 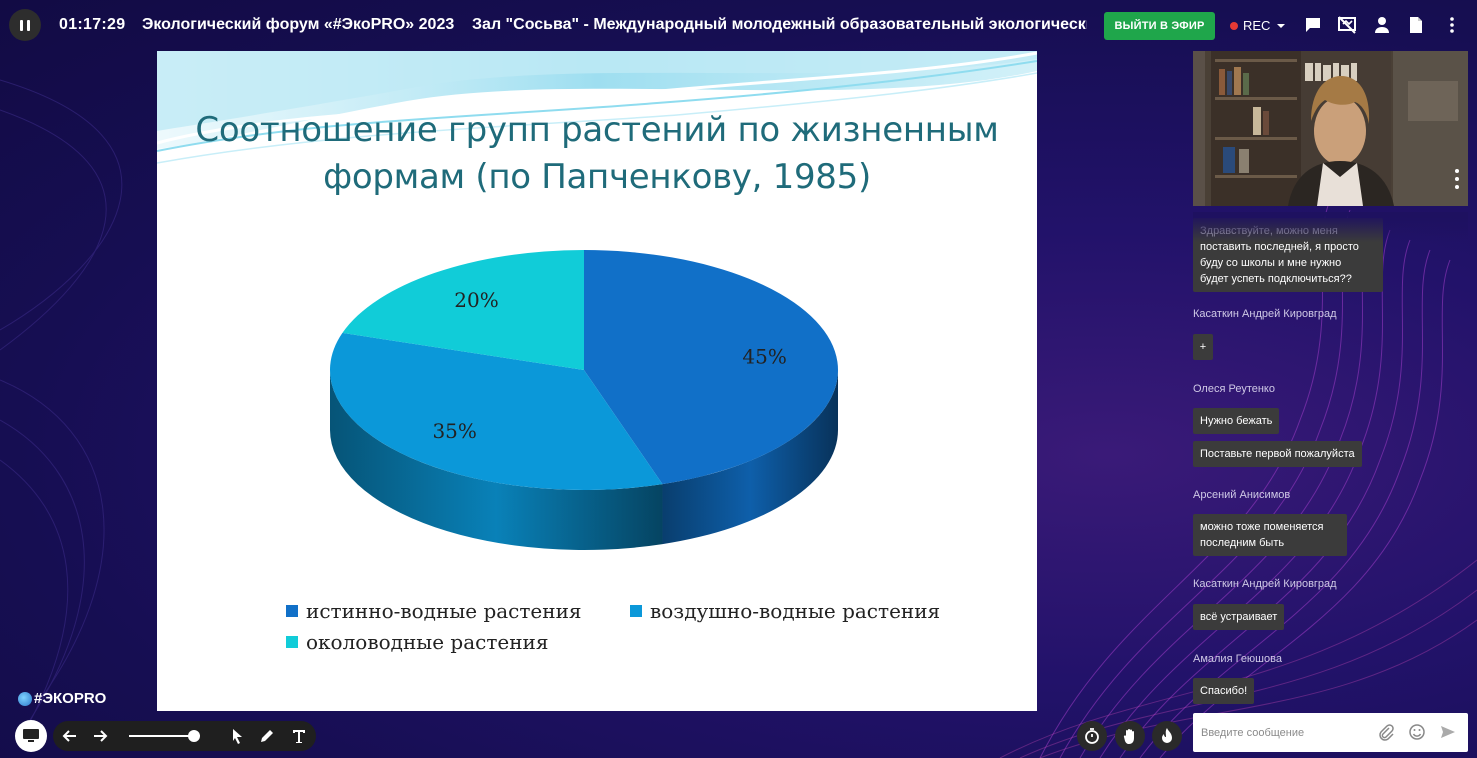 I want to click on slide-header-waves, so click(x=597, y=107).